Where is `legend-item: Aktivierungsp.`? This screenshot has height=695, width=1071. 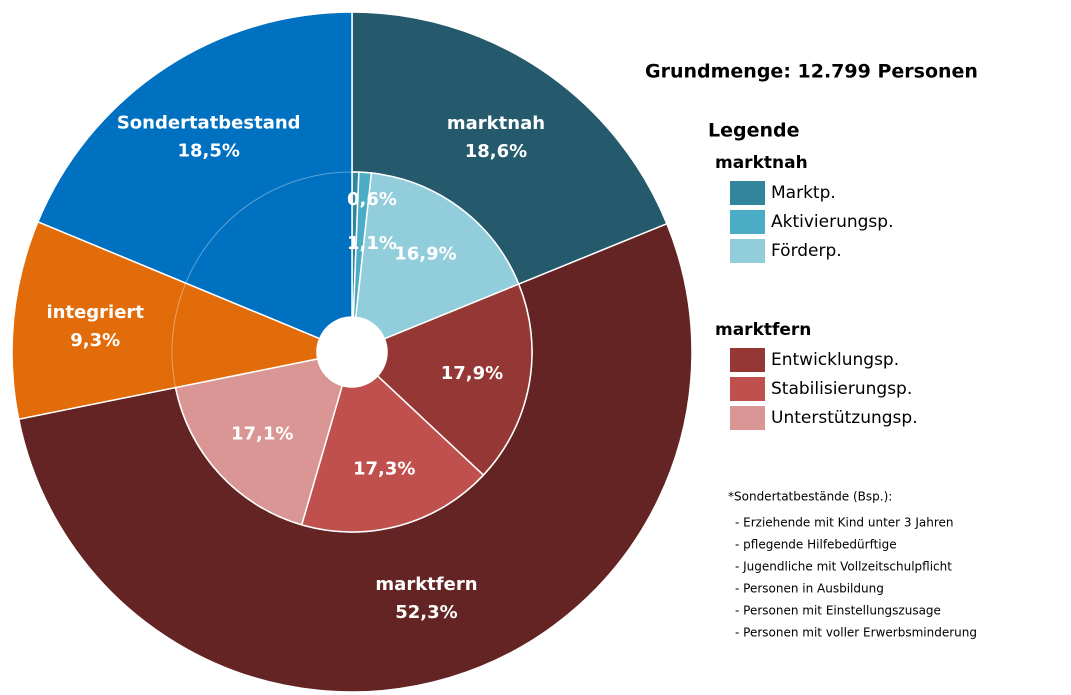
legend-item: Aktivierungsp. is located at coordinates (832, 222).